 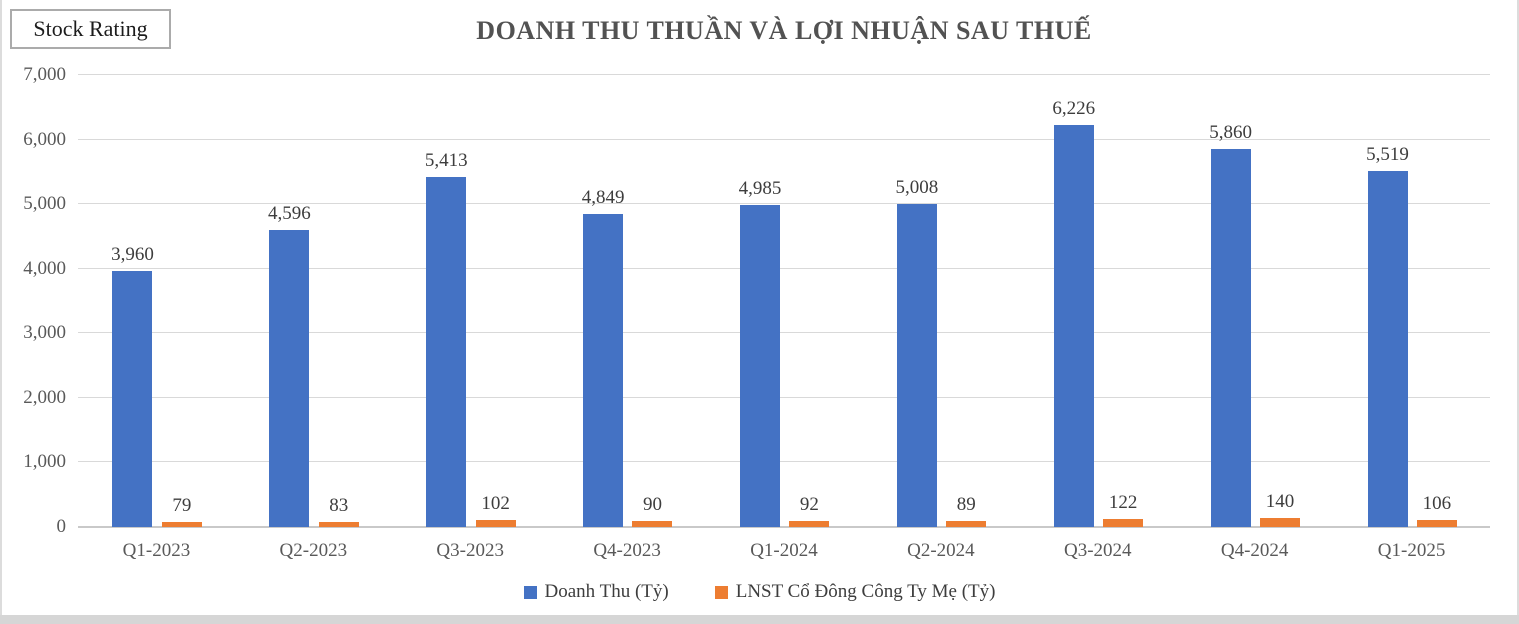 What do you see at coordinates (627, 301) in the screenshot?
I see `bar-group-q4-2023: 4,849 90` at bounding box center [627, 301].